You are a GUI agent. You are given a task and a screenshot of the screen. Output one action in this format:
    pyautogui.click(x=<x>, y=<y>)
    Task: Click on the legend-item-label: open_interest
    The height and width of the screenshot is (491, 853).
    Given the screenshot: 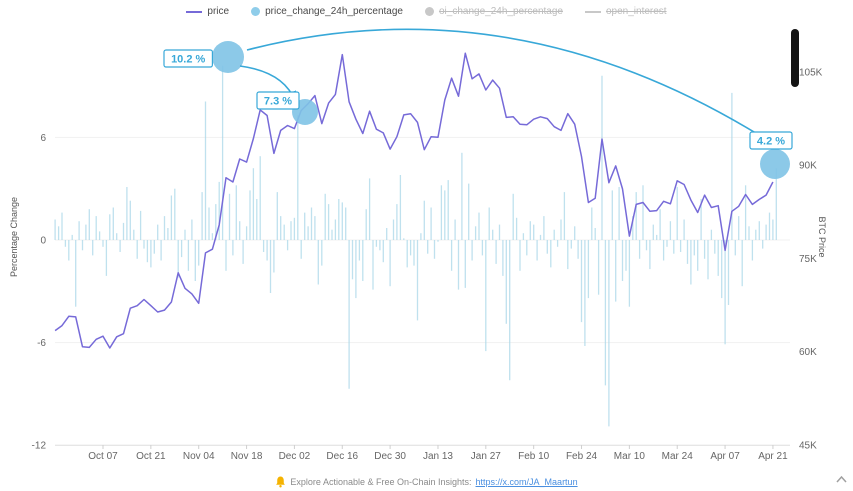 What is the action you would take?
    pyautogui.click(x=636, y=11)
    